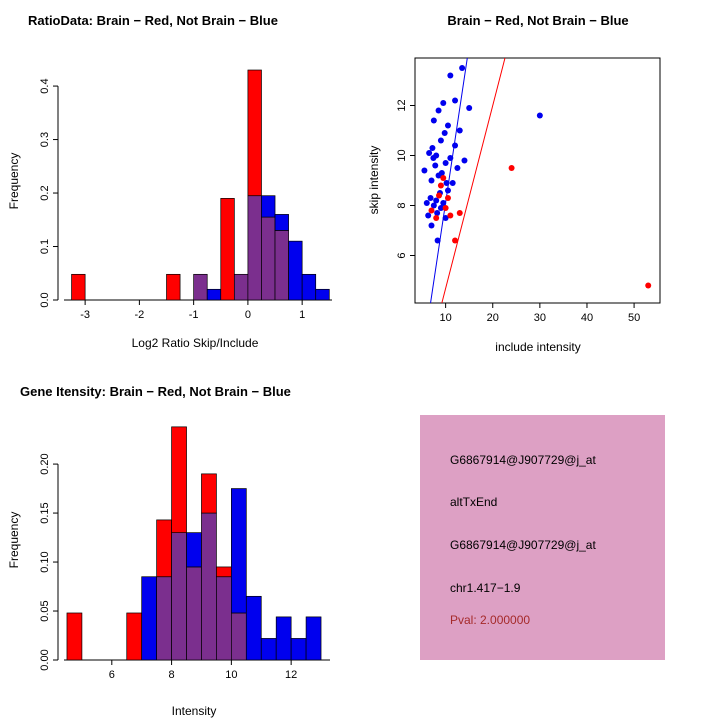 This screenshot has height=720, width=720. I want to click on svg-text: 12, so click(291, 675).